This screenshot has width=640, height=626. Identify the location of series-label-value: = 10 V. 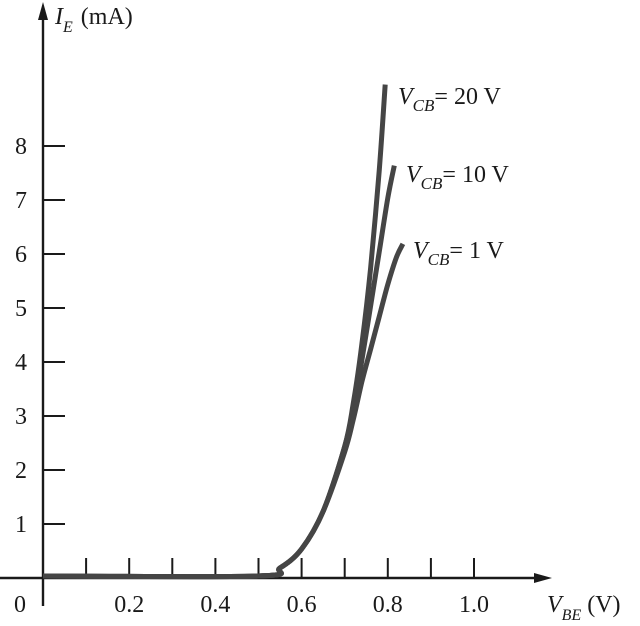
(475, 175).